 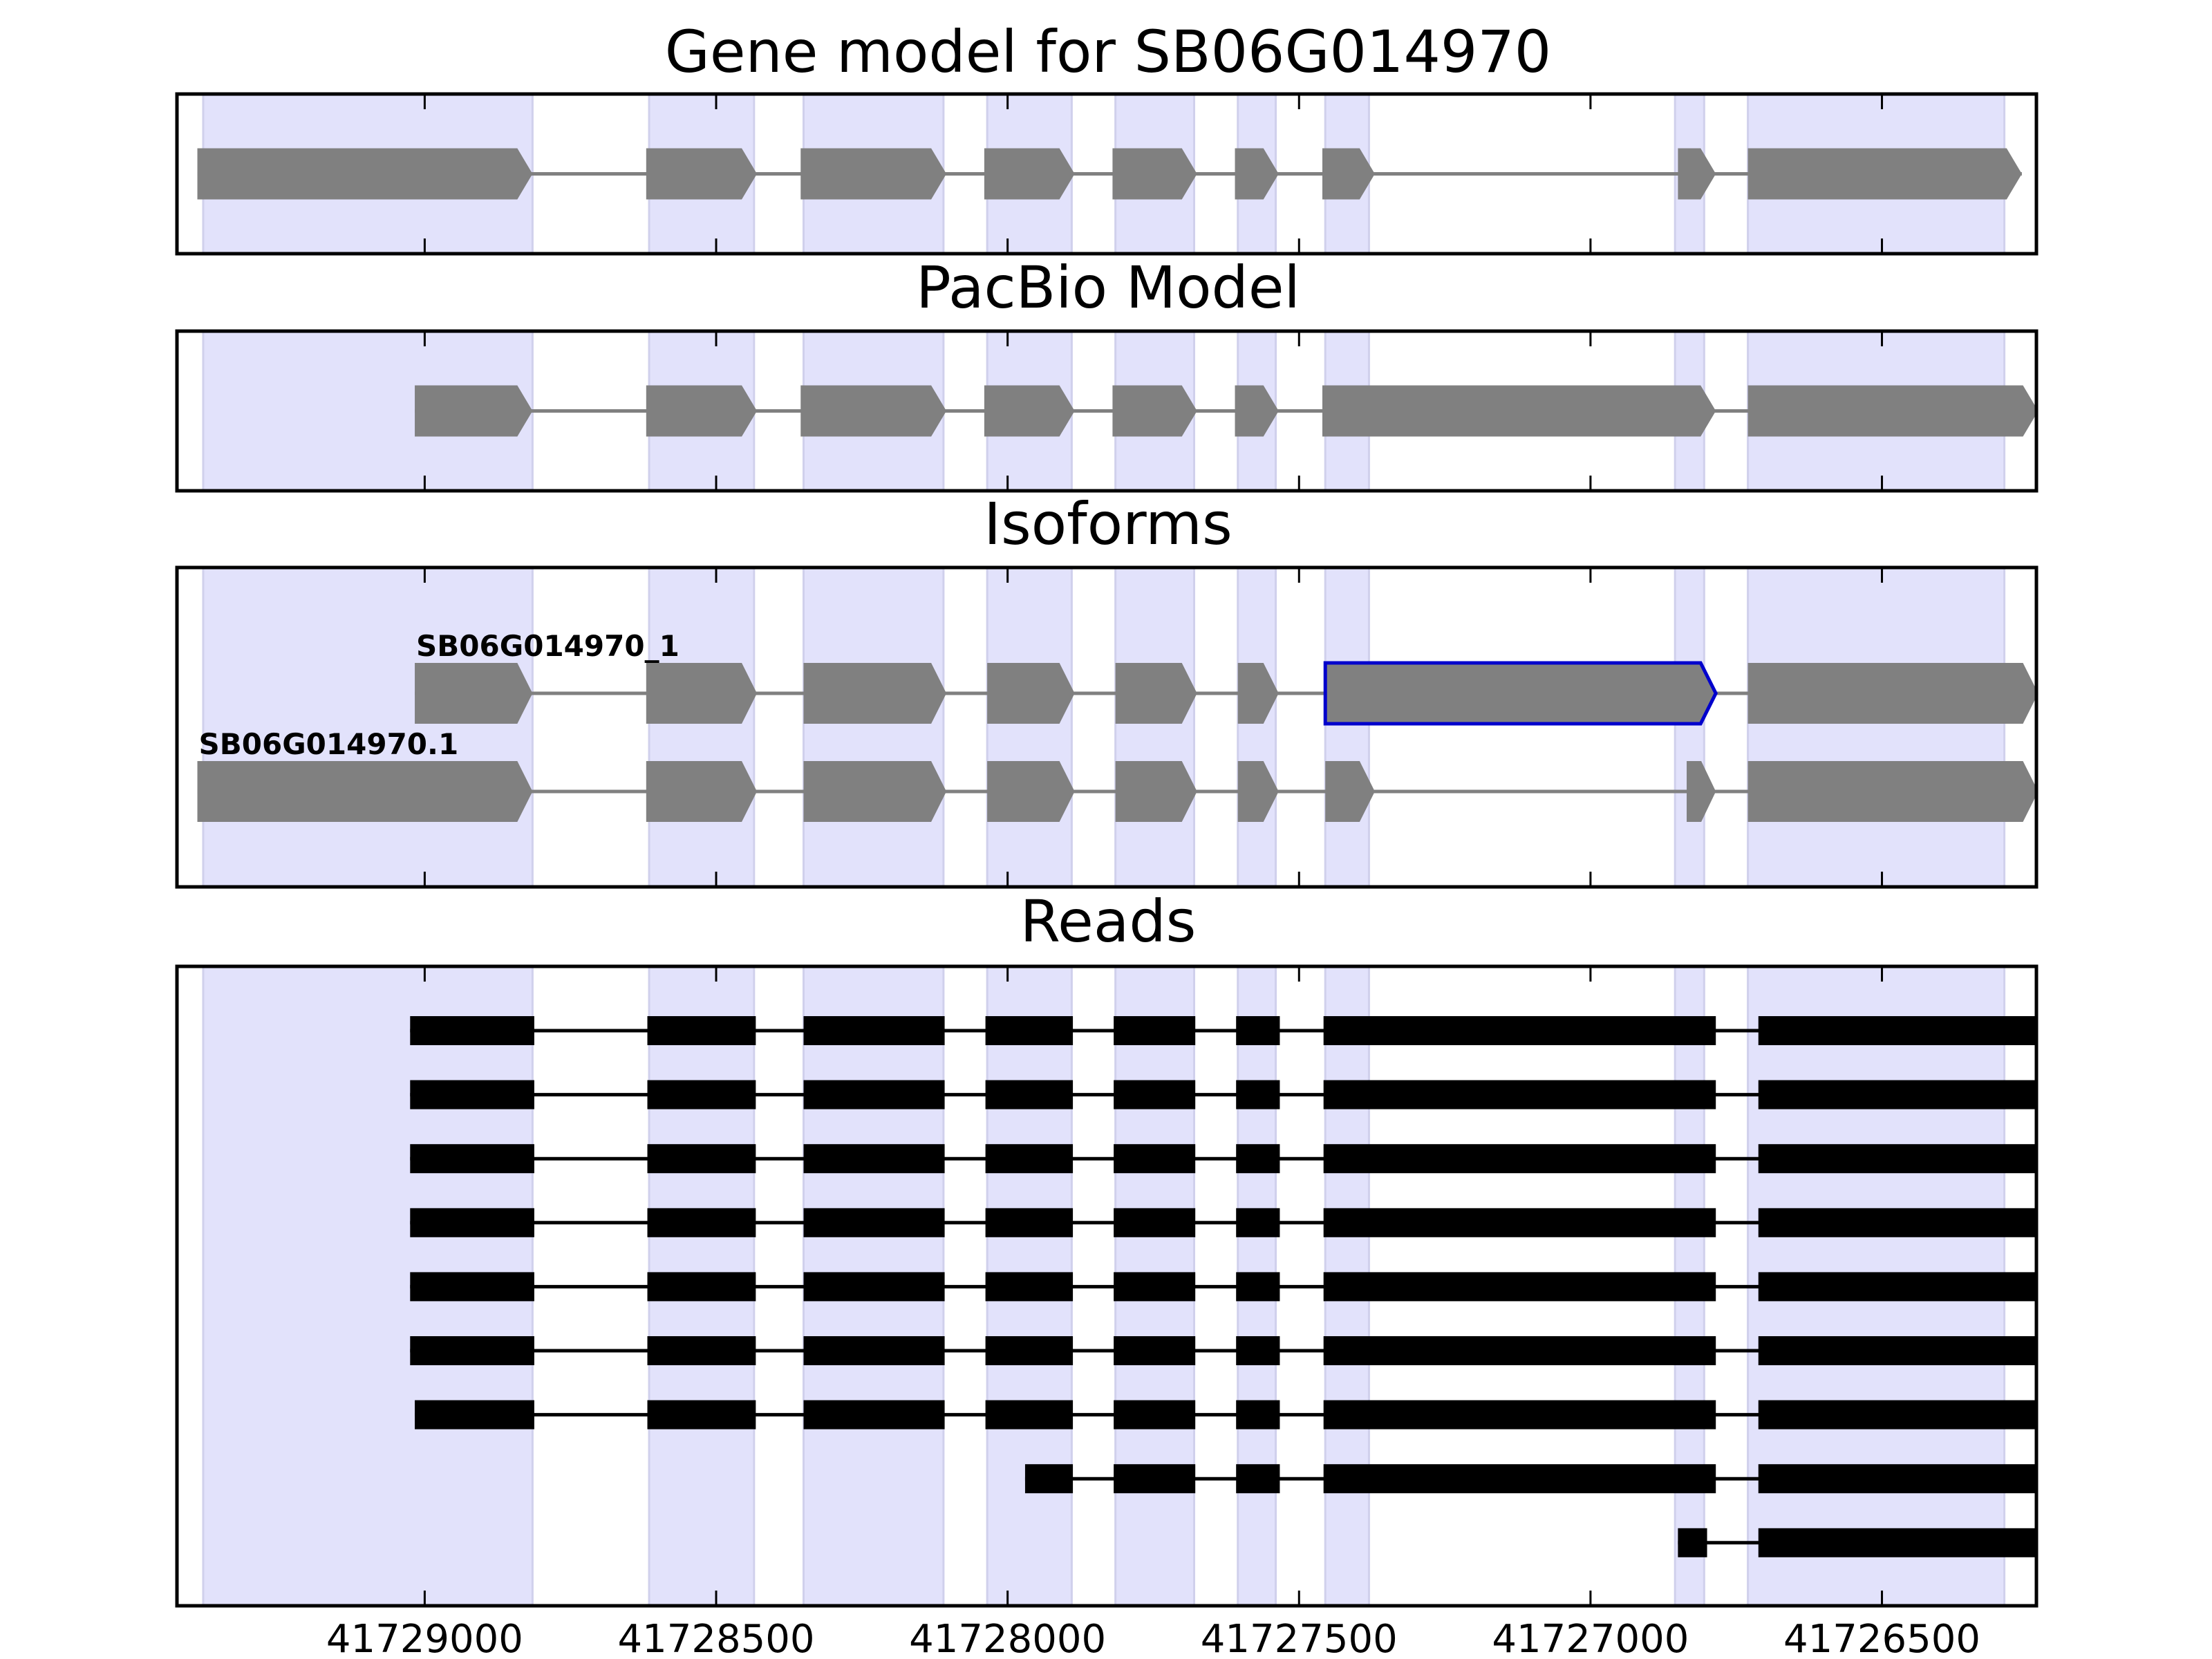 What do you see at coordinates (547, 646) in the screenshot?
I see `isoform-label: SB06G014970_1` at bounding box center [547, 646].